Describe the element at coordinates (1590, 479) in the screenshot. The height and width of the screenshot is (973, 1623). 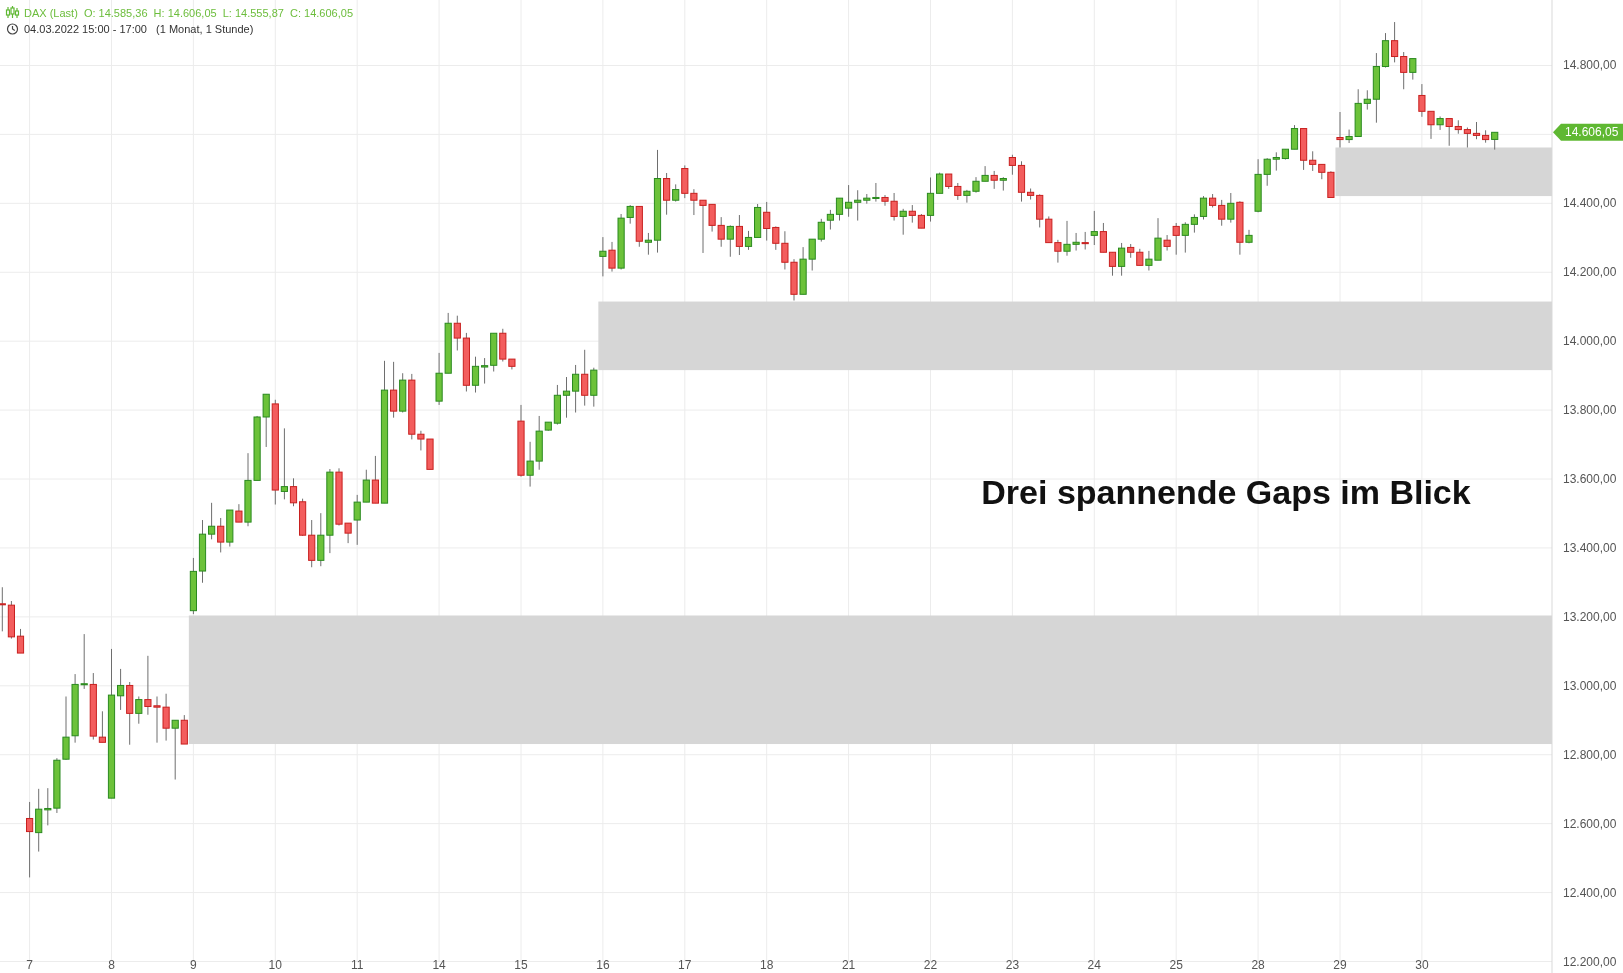
I see `y-tick-label: 13.600,00` at that location.